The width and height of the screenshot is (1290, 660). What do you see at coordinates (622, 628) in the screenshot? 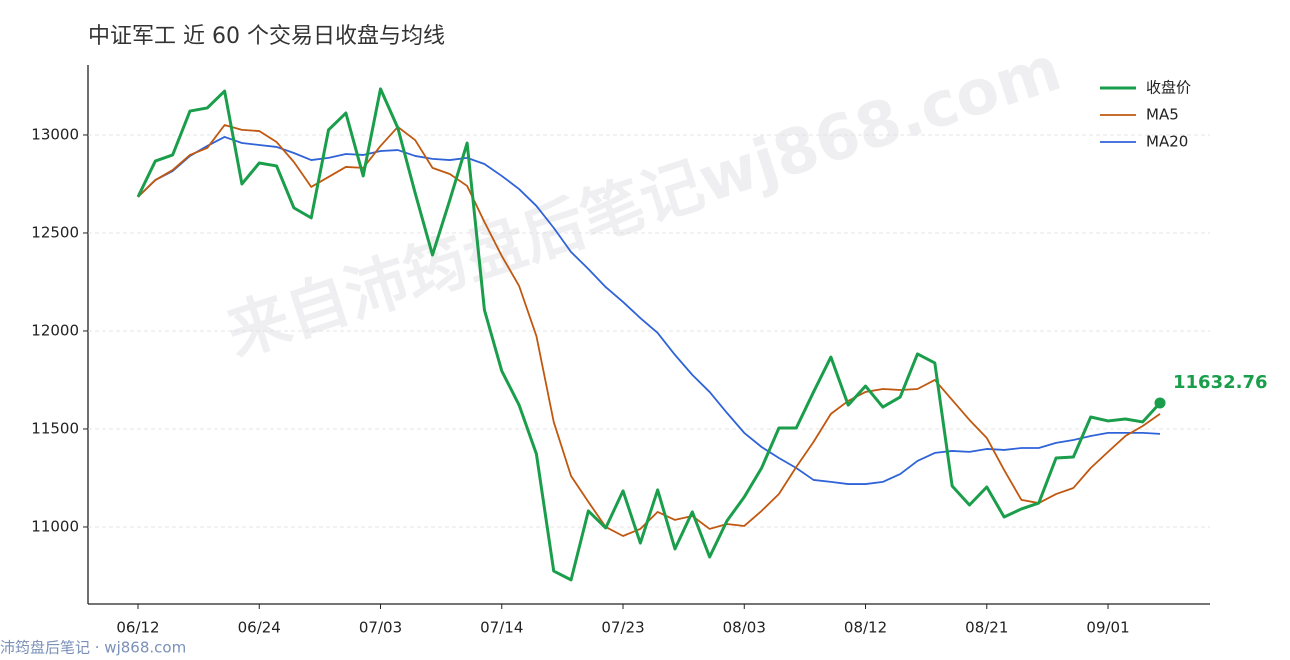
I see `x-tick-label: 07/23` at bounding box center [622, 628].